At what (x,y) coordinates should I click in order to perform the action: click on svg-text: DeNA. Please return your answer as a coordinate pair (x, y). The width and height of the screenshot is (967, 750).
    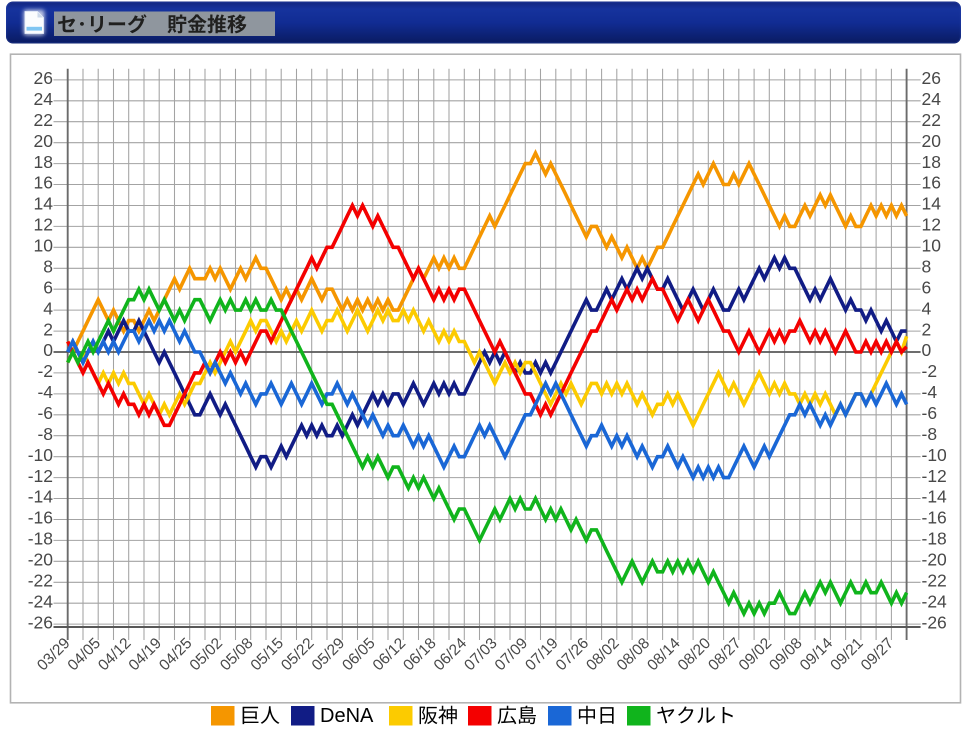
    Looking at the image, I should click on (347, 716).